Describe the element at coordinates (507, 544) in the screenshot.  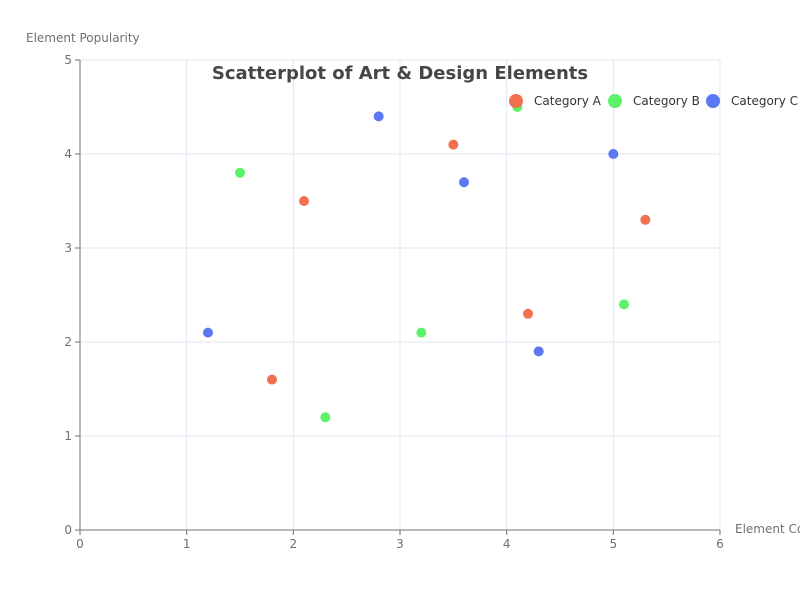
I see `x-tick-label: 4` at that location.